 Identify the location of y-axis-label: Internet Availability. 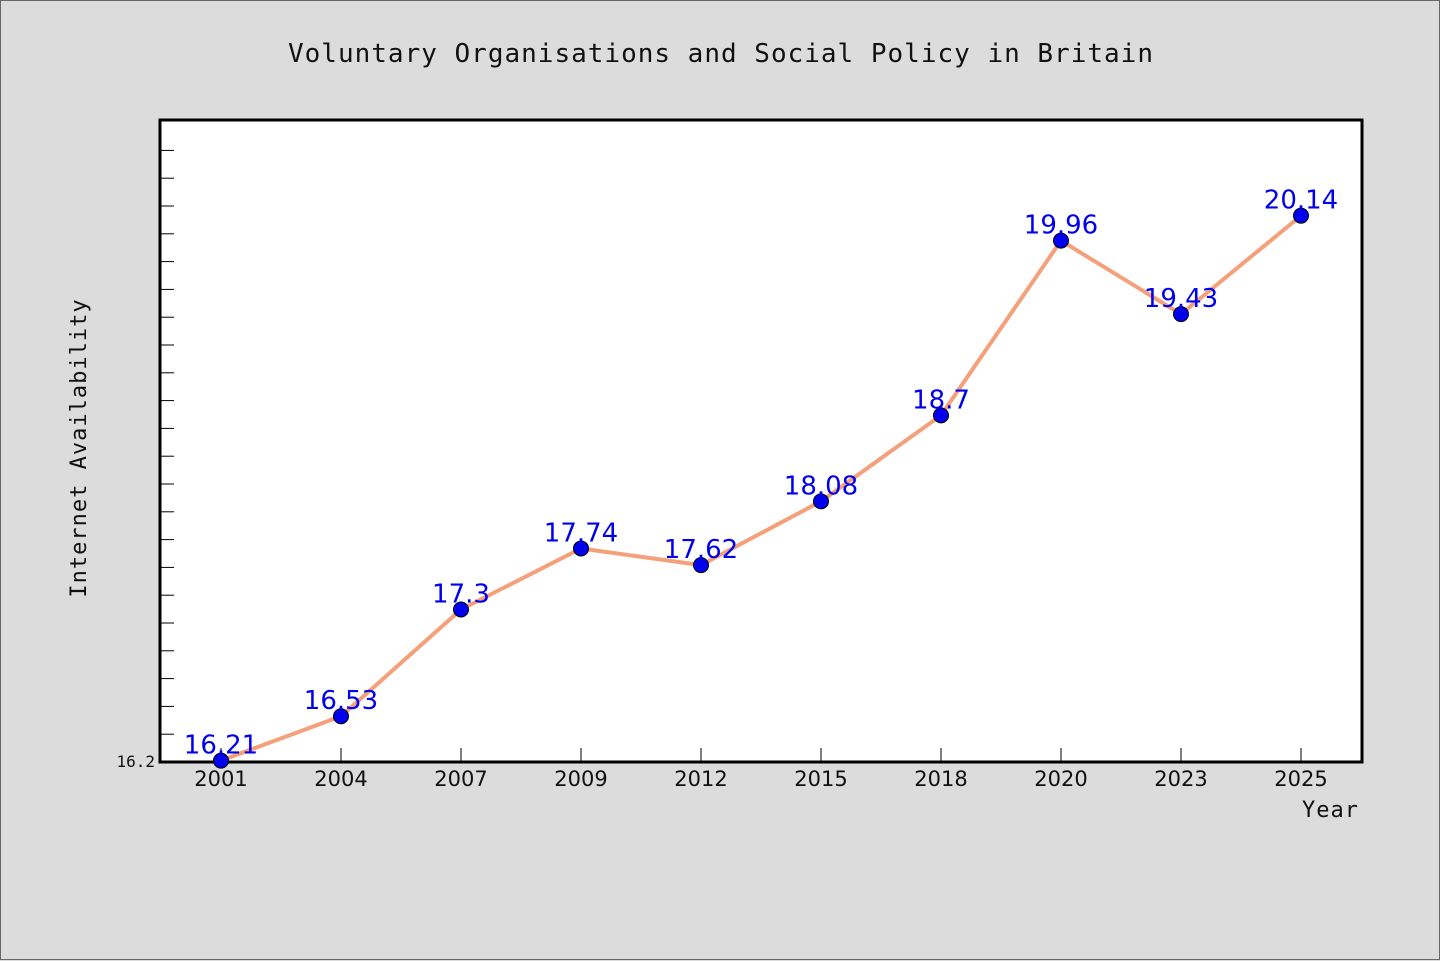
(79, 447).